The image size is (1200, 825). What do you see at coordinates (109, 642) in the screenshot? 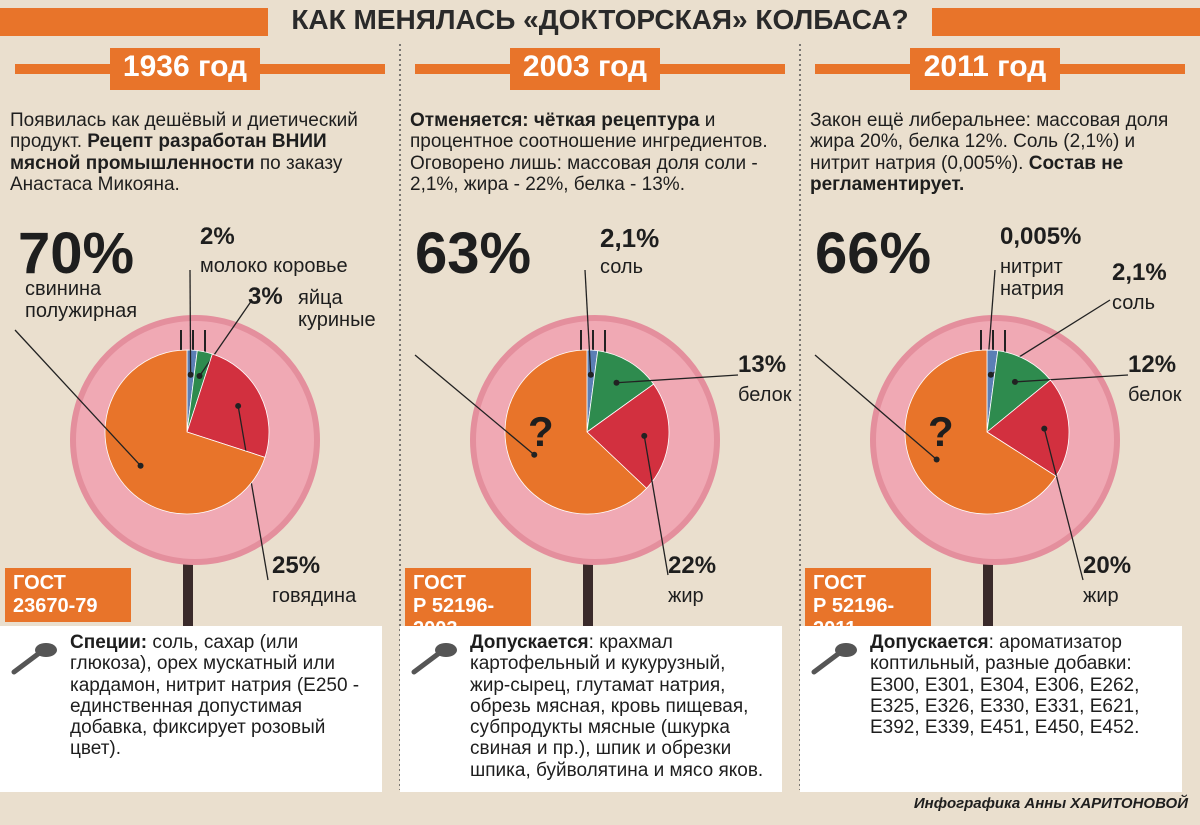
I see `text-run: Специи:` at bounding box center [109, 642].